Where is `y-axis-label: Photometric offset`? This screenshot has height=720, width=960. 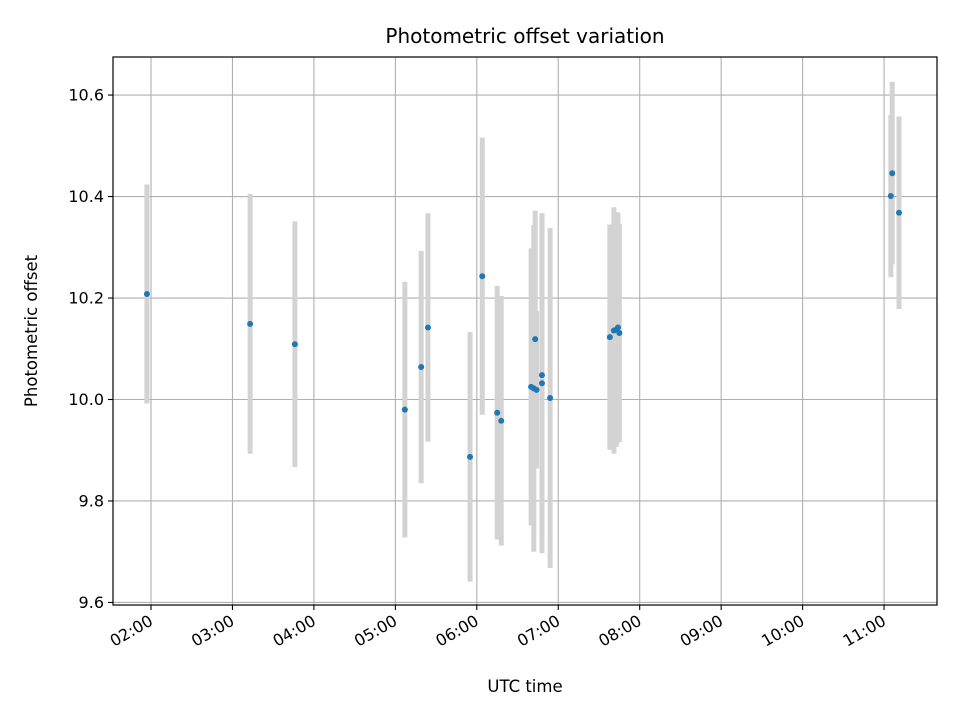
y-axis-label: Photometric offset is located at coordinates (31, 330).